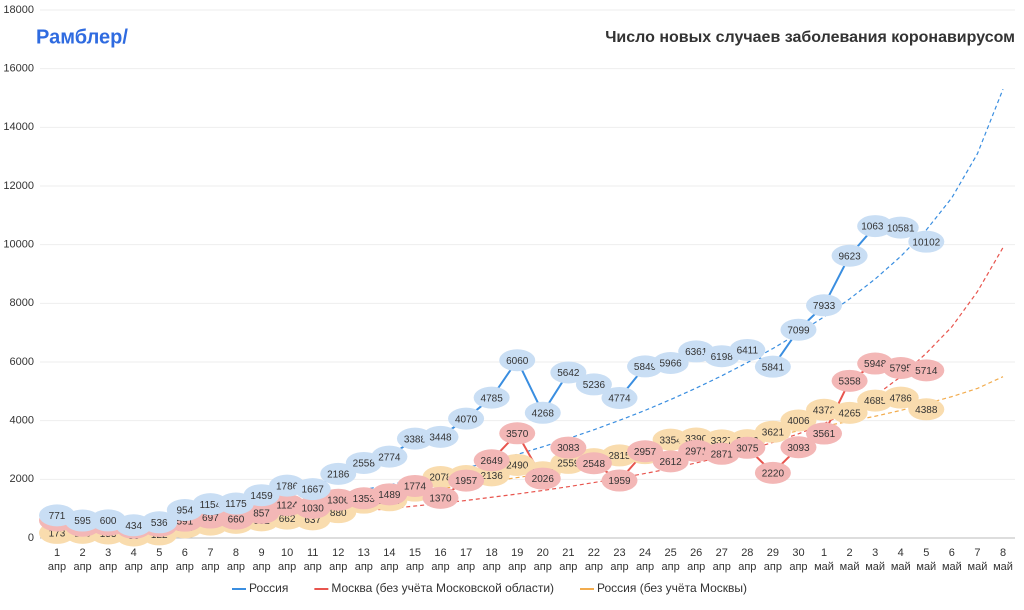 The width and height of the screenshot is (1024, 610). What do you see at coordinates (466, 481) in the screenshot?
I see `data-label: 1957` at bounding box center [466, 481].